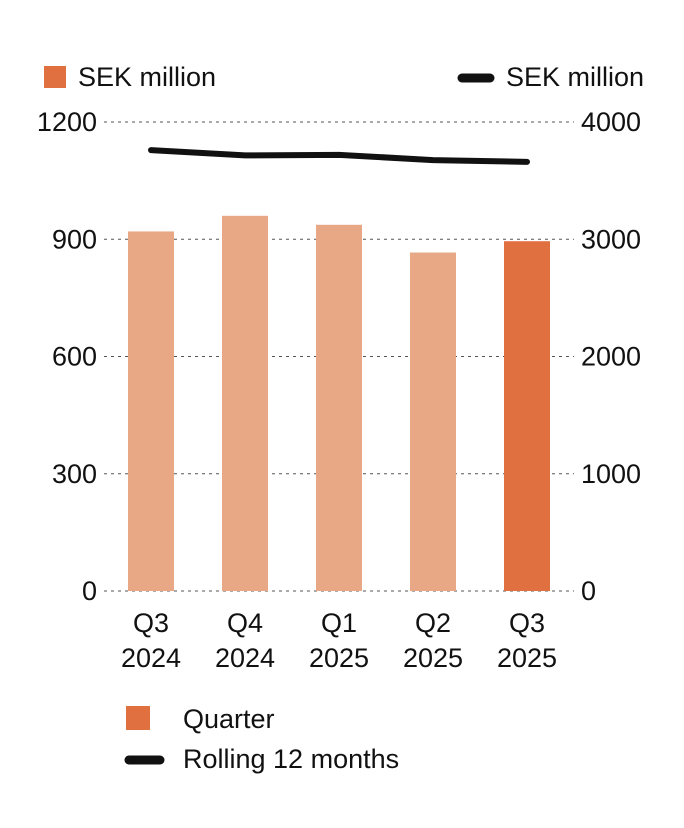 The image size is (684, 828). I want to click on right-axis-ticks: 0 1000 2000 3000 4000, so click(611, 356).